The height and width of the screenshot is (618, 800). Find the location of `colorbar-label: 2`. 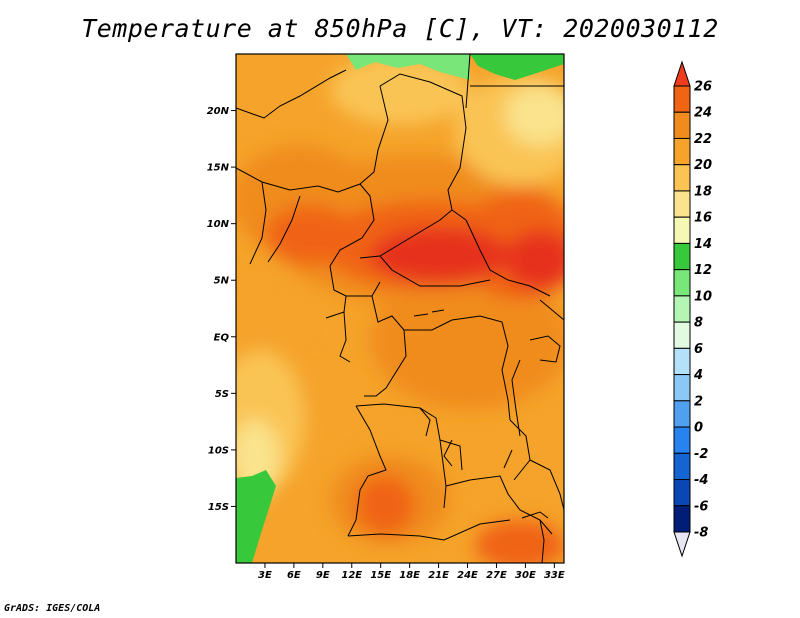

colorbar-label: 2 is located at coordinates (698, 401).